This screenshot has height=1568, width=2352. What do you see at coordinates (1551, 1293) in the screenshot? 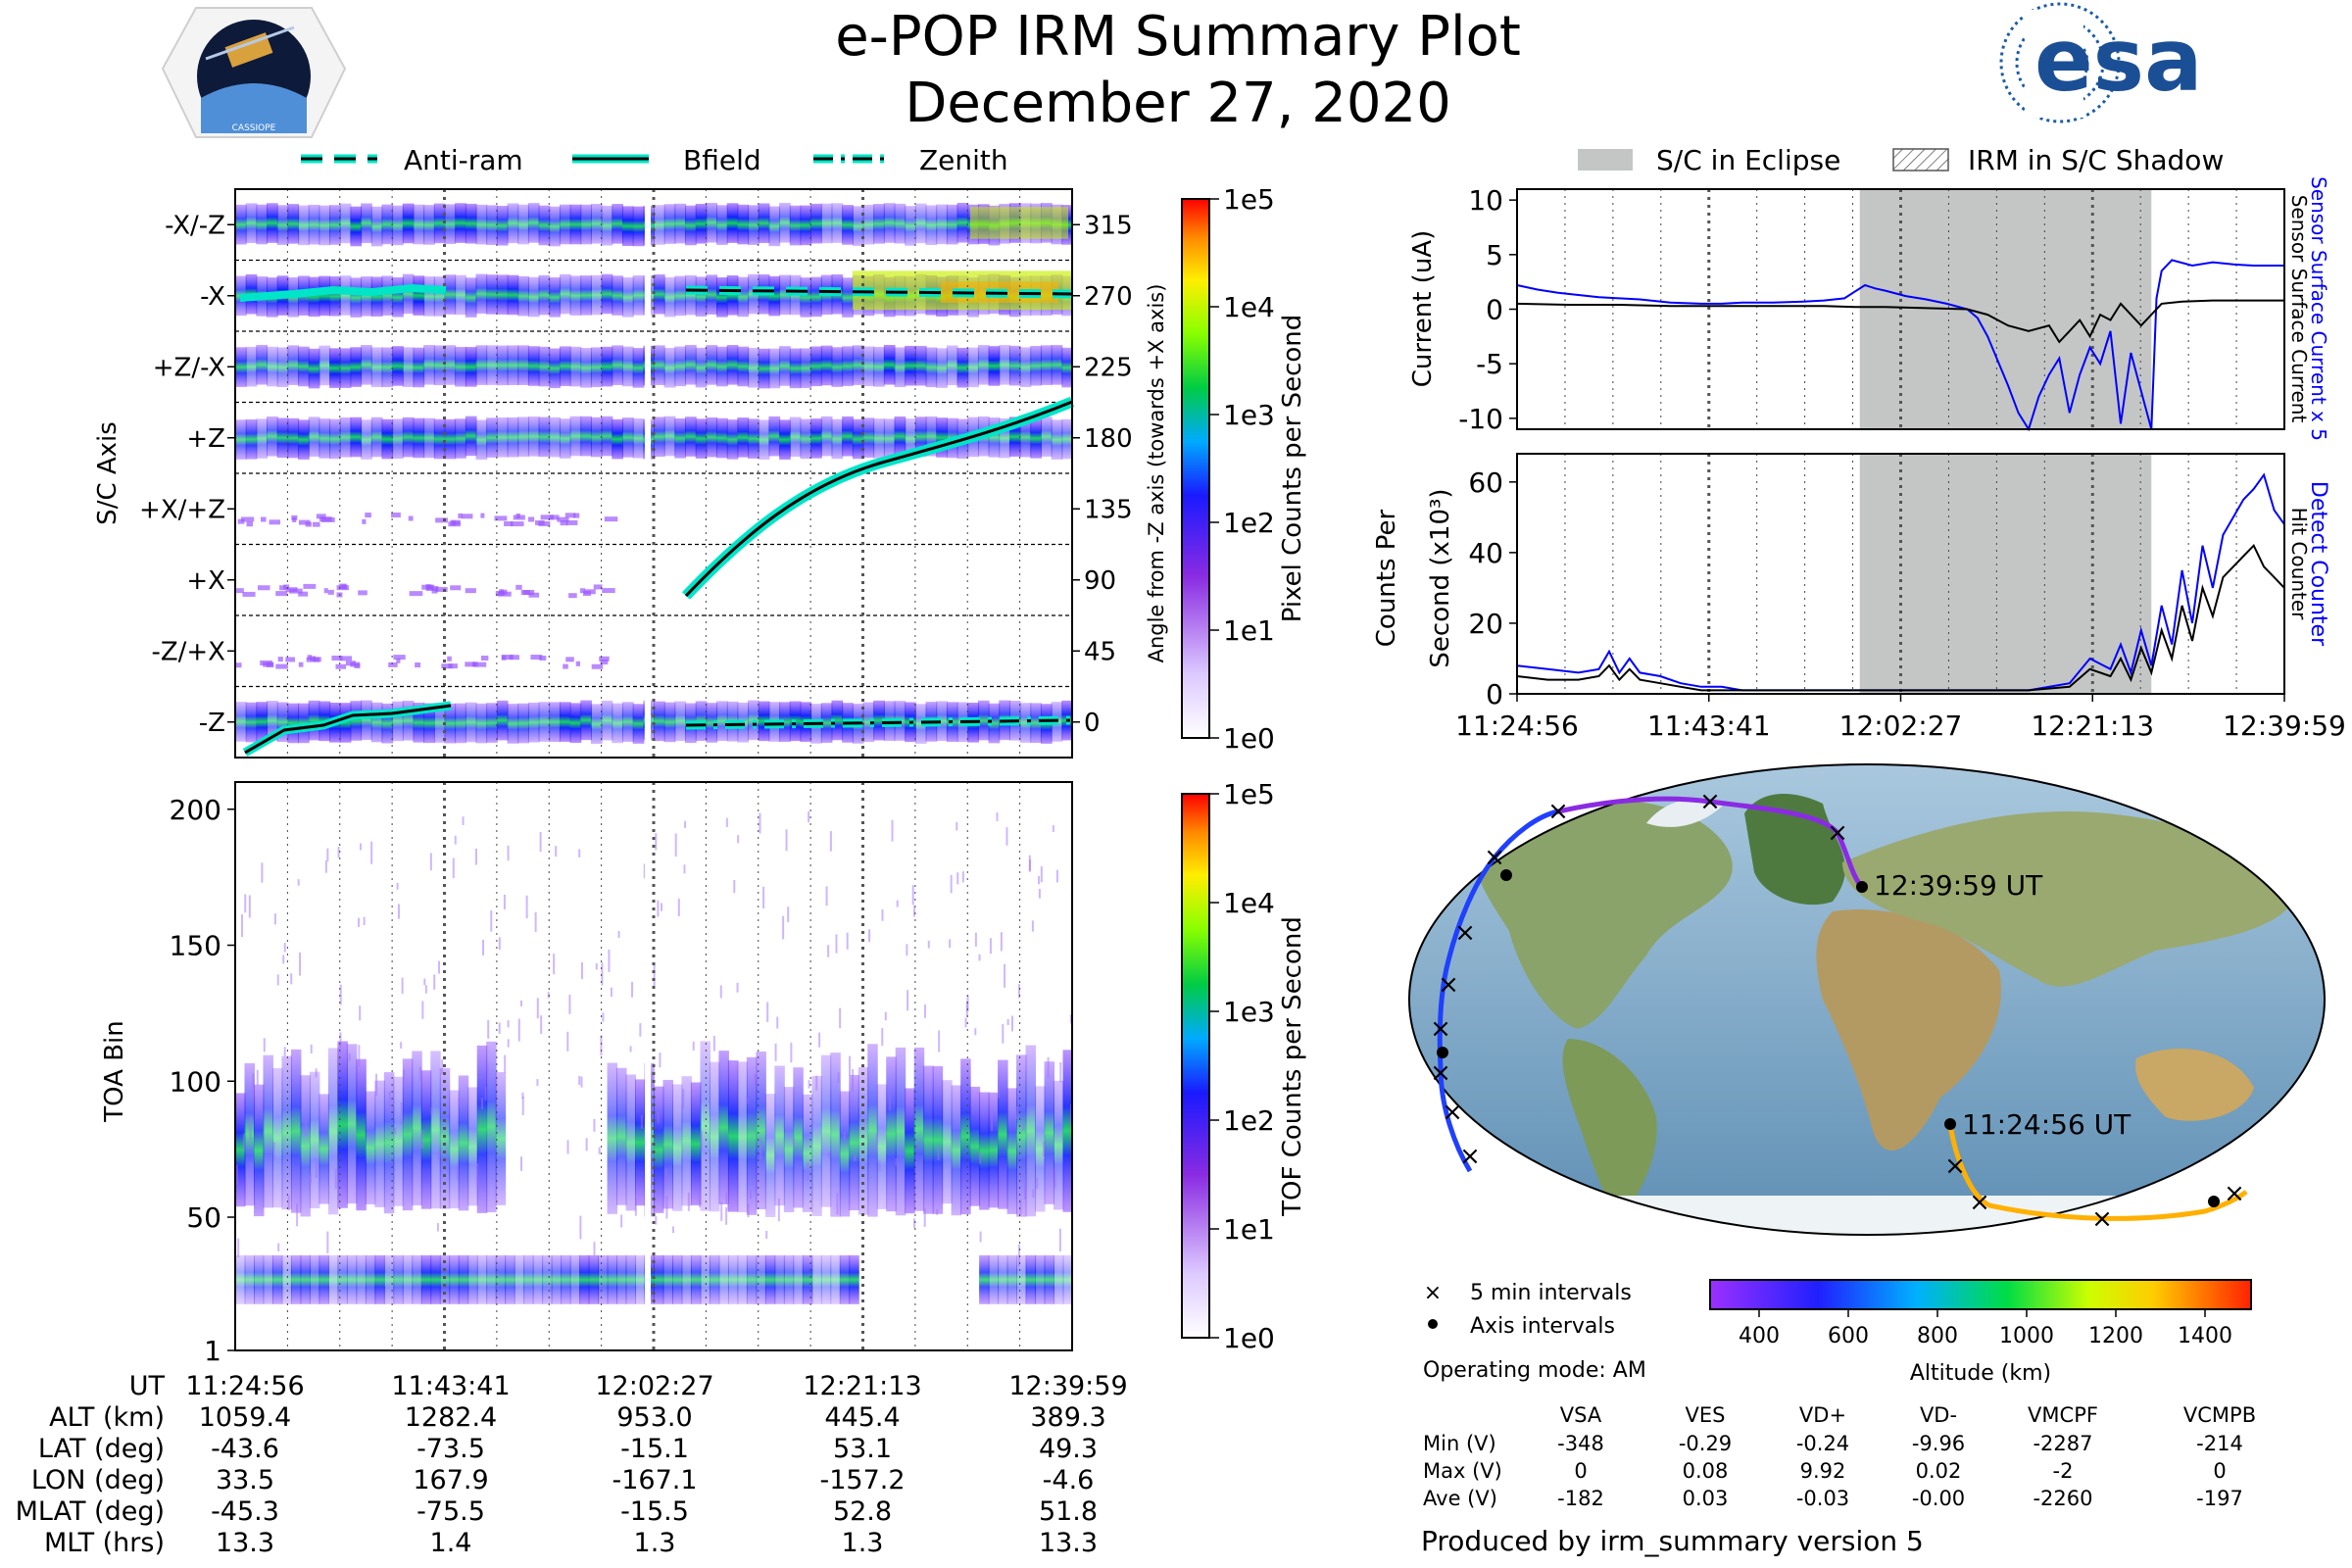
I see `legend-5min: 5 min intervals` at bounding box center [1551, 1293].